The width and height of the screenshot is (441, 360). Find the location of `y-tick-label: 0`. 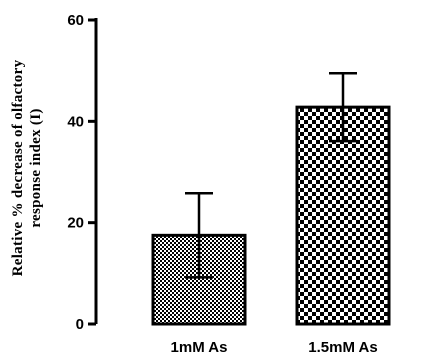

y-tick-label: 0 is located at coordinates (80, 324).